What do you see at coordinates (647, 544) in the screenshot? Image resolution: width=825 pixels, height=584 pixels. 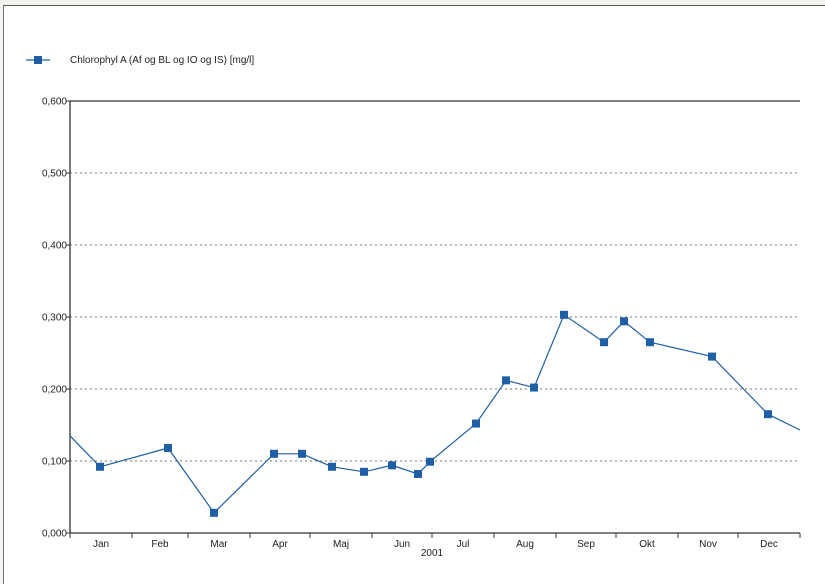 I see `x-tick-label-okt: Okt` at bounding box center [647, 544].